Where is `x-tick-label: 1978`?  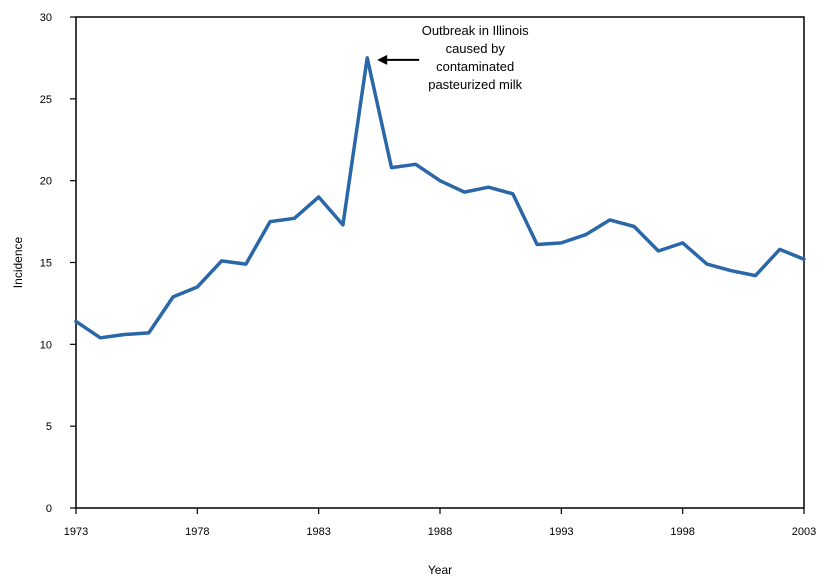 x-tick-label: 1978 is located at coordinates (197, 532).